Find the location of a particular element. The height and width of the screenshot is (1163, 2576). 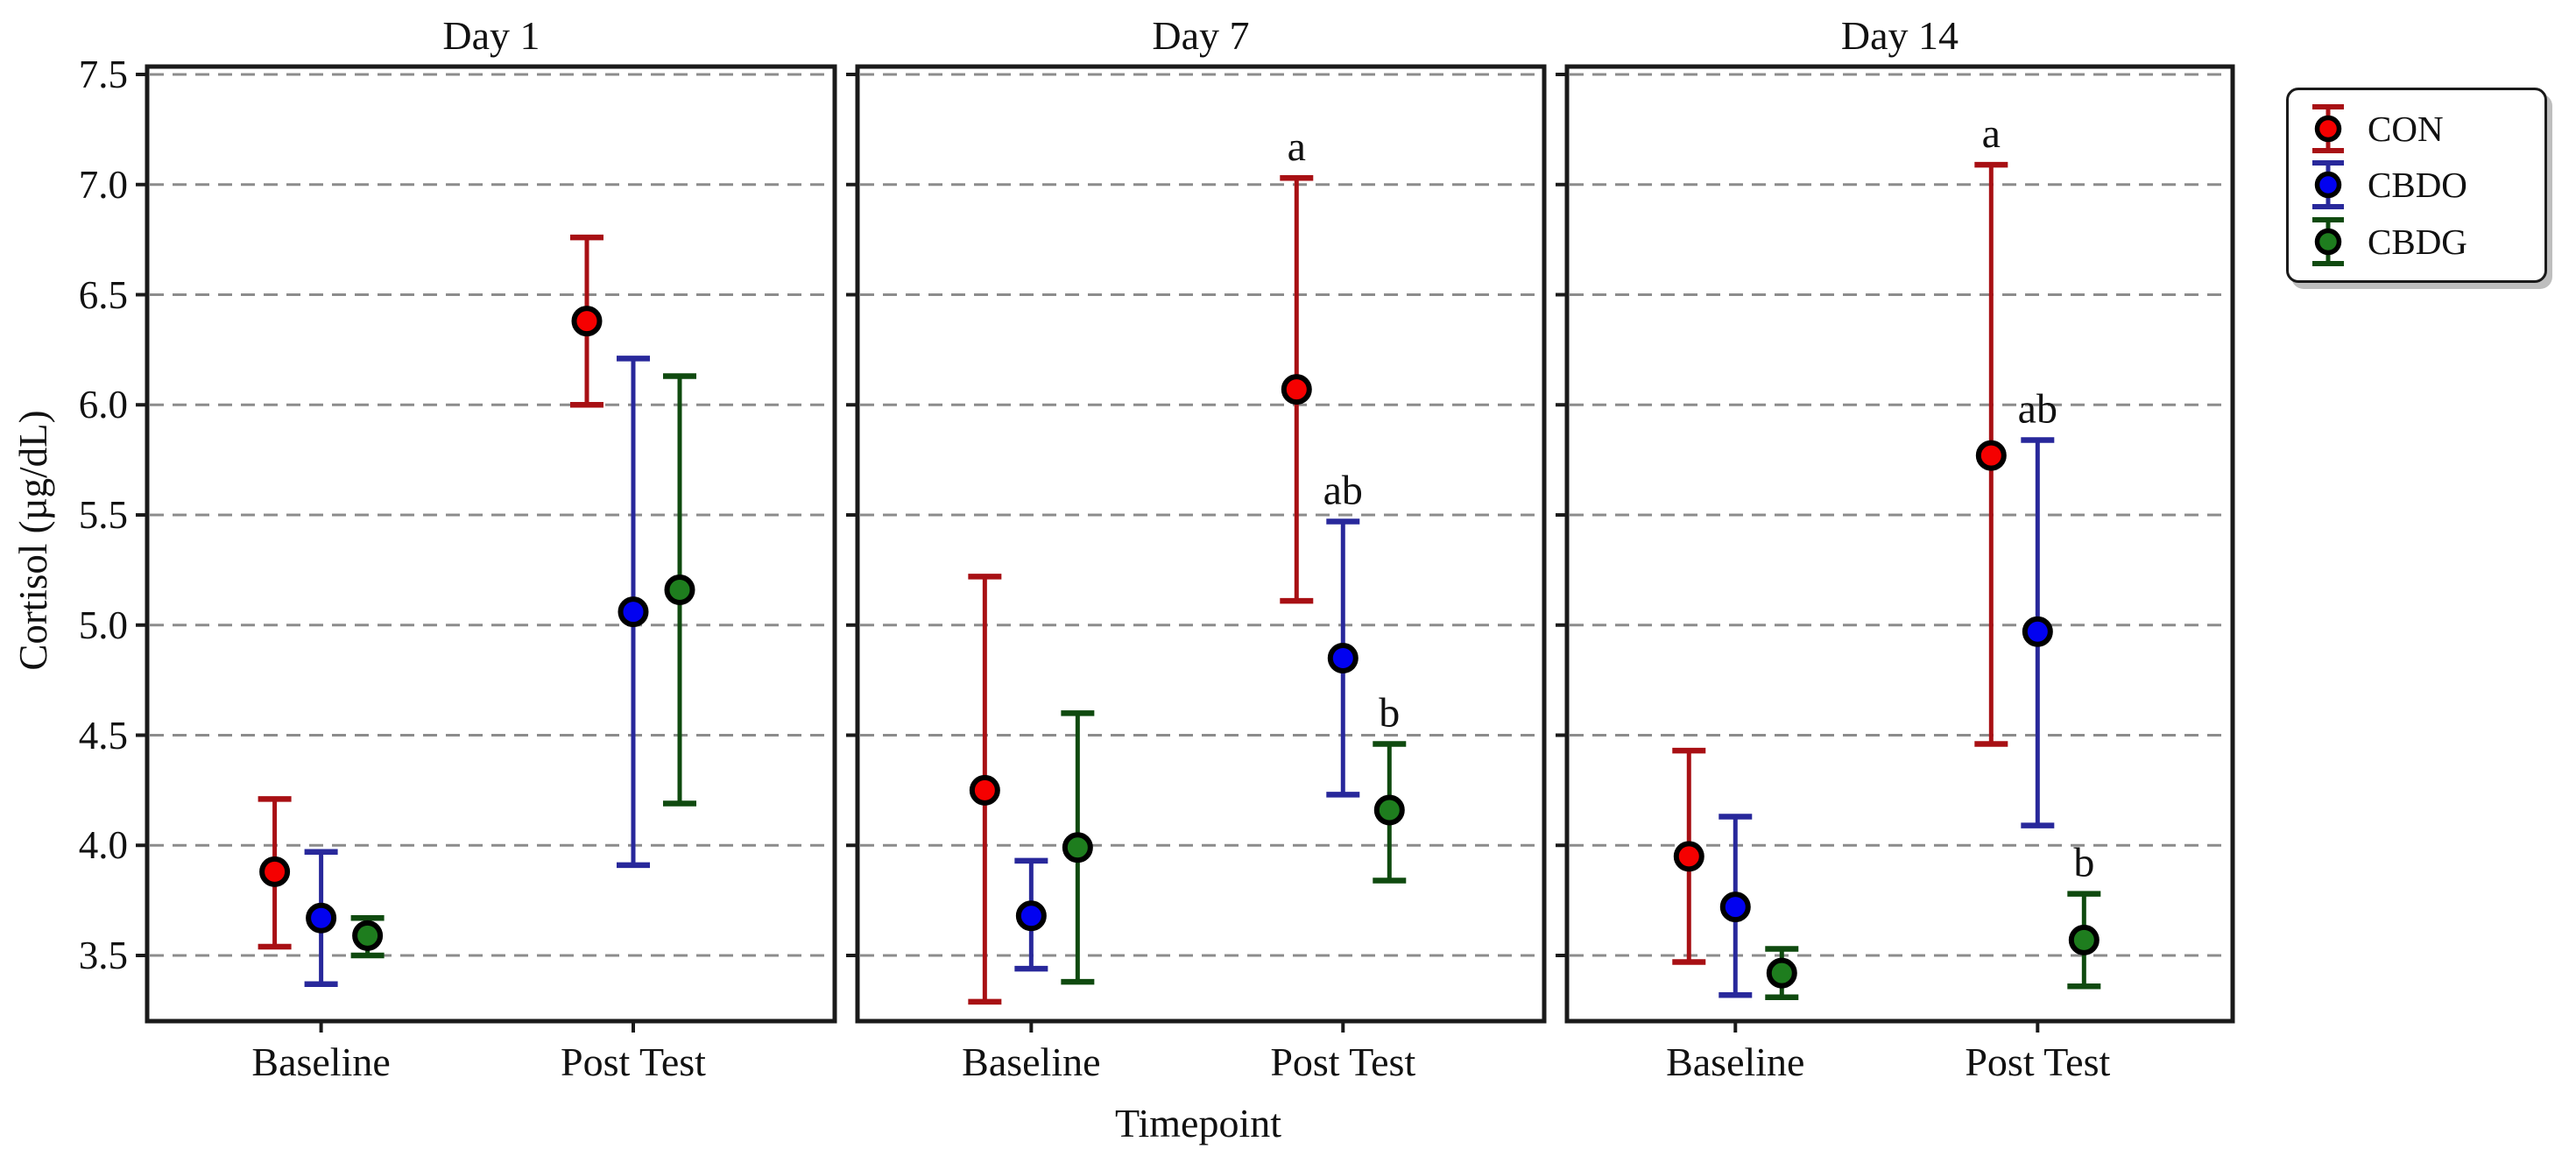

marker-CON-Day 7-Post Test is located at coordinates (1296, 389).